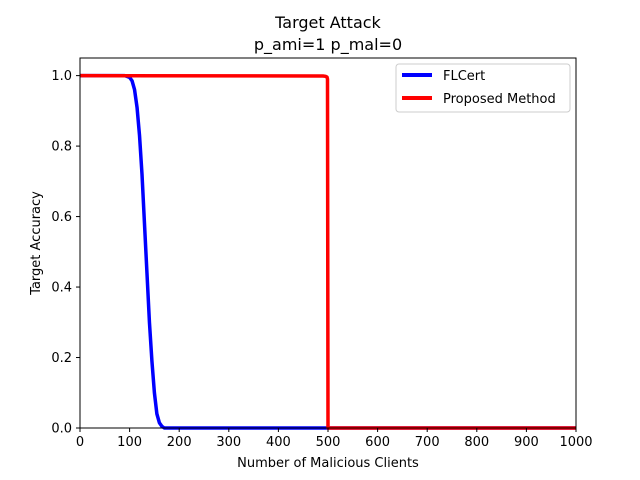  Describe the element at coordinates (61, 288) in the screenshot. I see `y-tick-label: 0.4` at that location.